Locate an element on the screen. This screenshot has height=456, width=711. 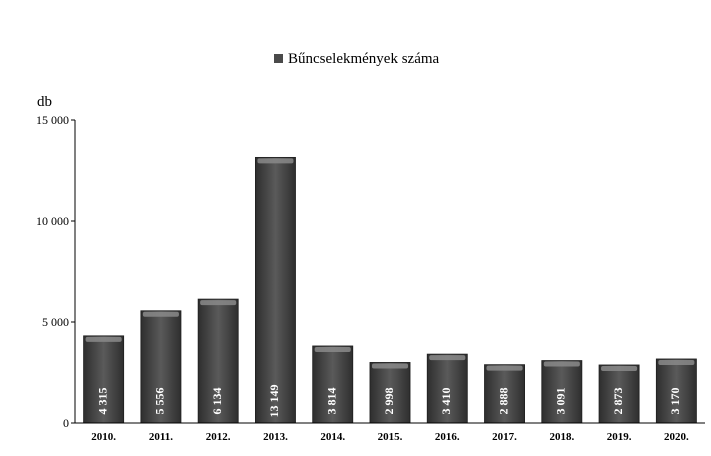
y-tick-label: 0 is located at coordinates (66, 423).